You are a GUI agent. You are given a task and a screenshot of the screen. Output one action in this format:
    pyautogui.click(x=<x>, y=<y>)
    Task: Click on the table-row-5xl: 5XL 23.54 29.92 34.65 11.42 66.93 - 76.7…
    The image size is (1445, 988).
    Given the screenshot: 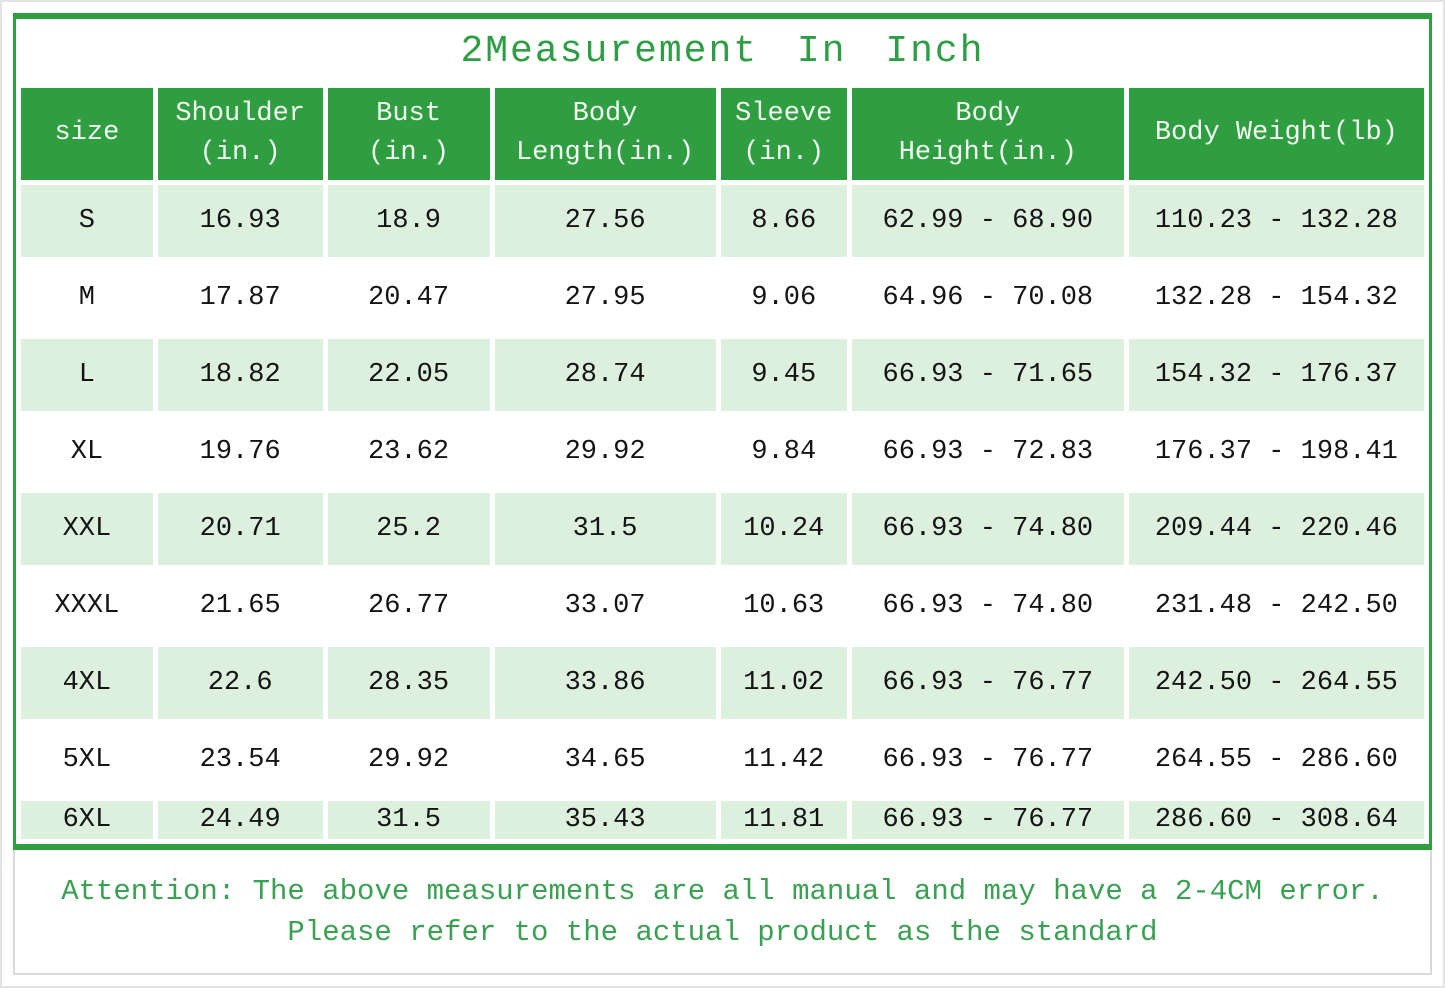 What is the action you would take?
    pyautogui.click(x=722, y=760)
    